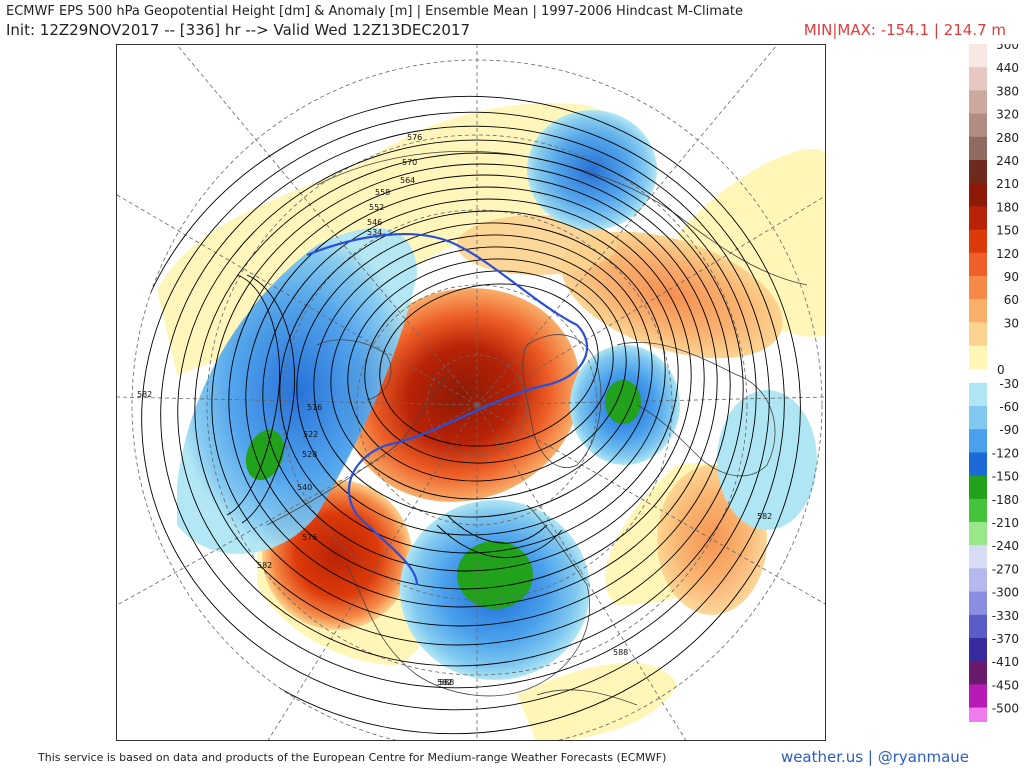 The image size is (1024, 768). Describe the element at coordinates (1007, 138) in the screenshot. I see `legend-label: 280` at that location.